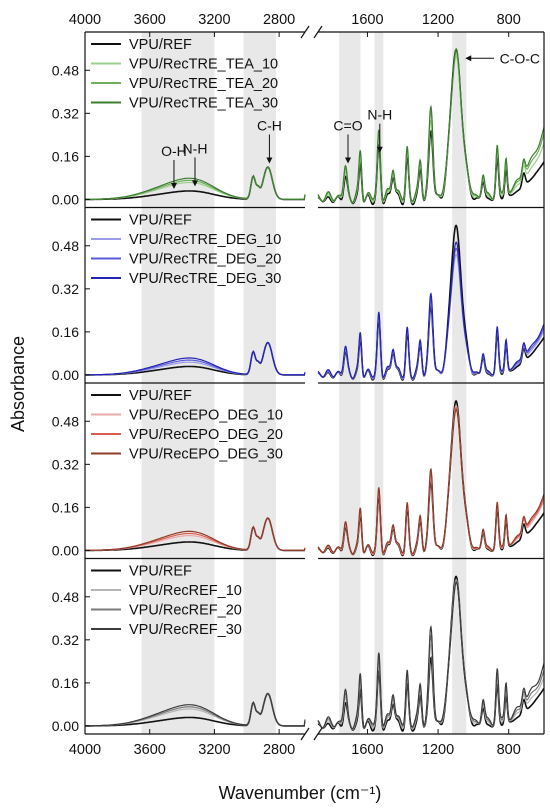  What do you see at coordinates (438, 750) in the screenshot?
I see `x-tick-label: 1200` at bounding box center [438, 750].